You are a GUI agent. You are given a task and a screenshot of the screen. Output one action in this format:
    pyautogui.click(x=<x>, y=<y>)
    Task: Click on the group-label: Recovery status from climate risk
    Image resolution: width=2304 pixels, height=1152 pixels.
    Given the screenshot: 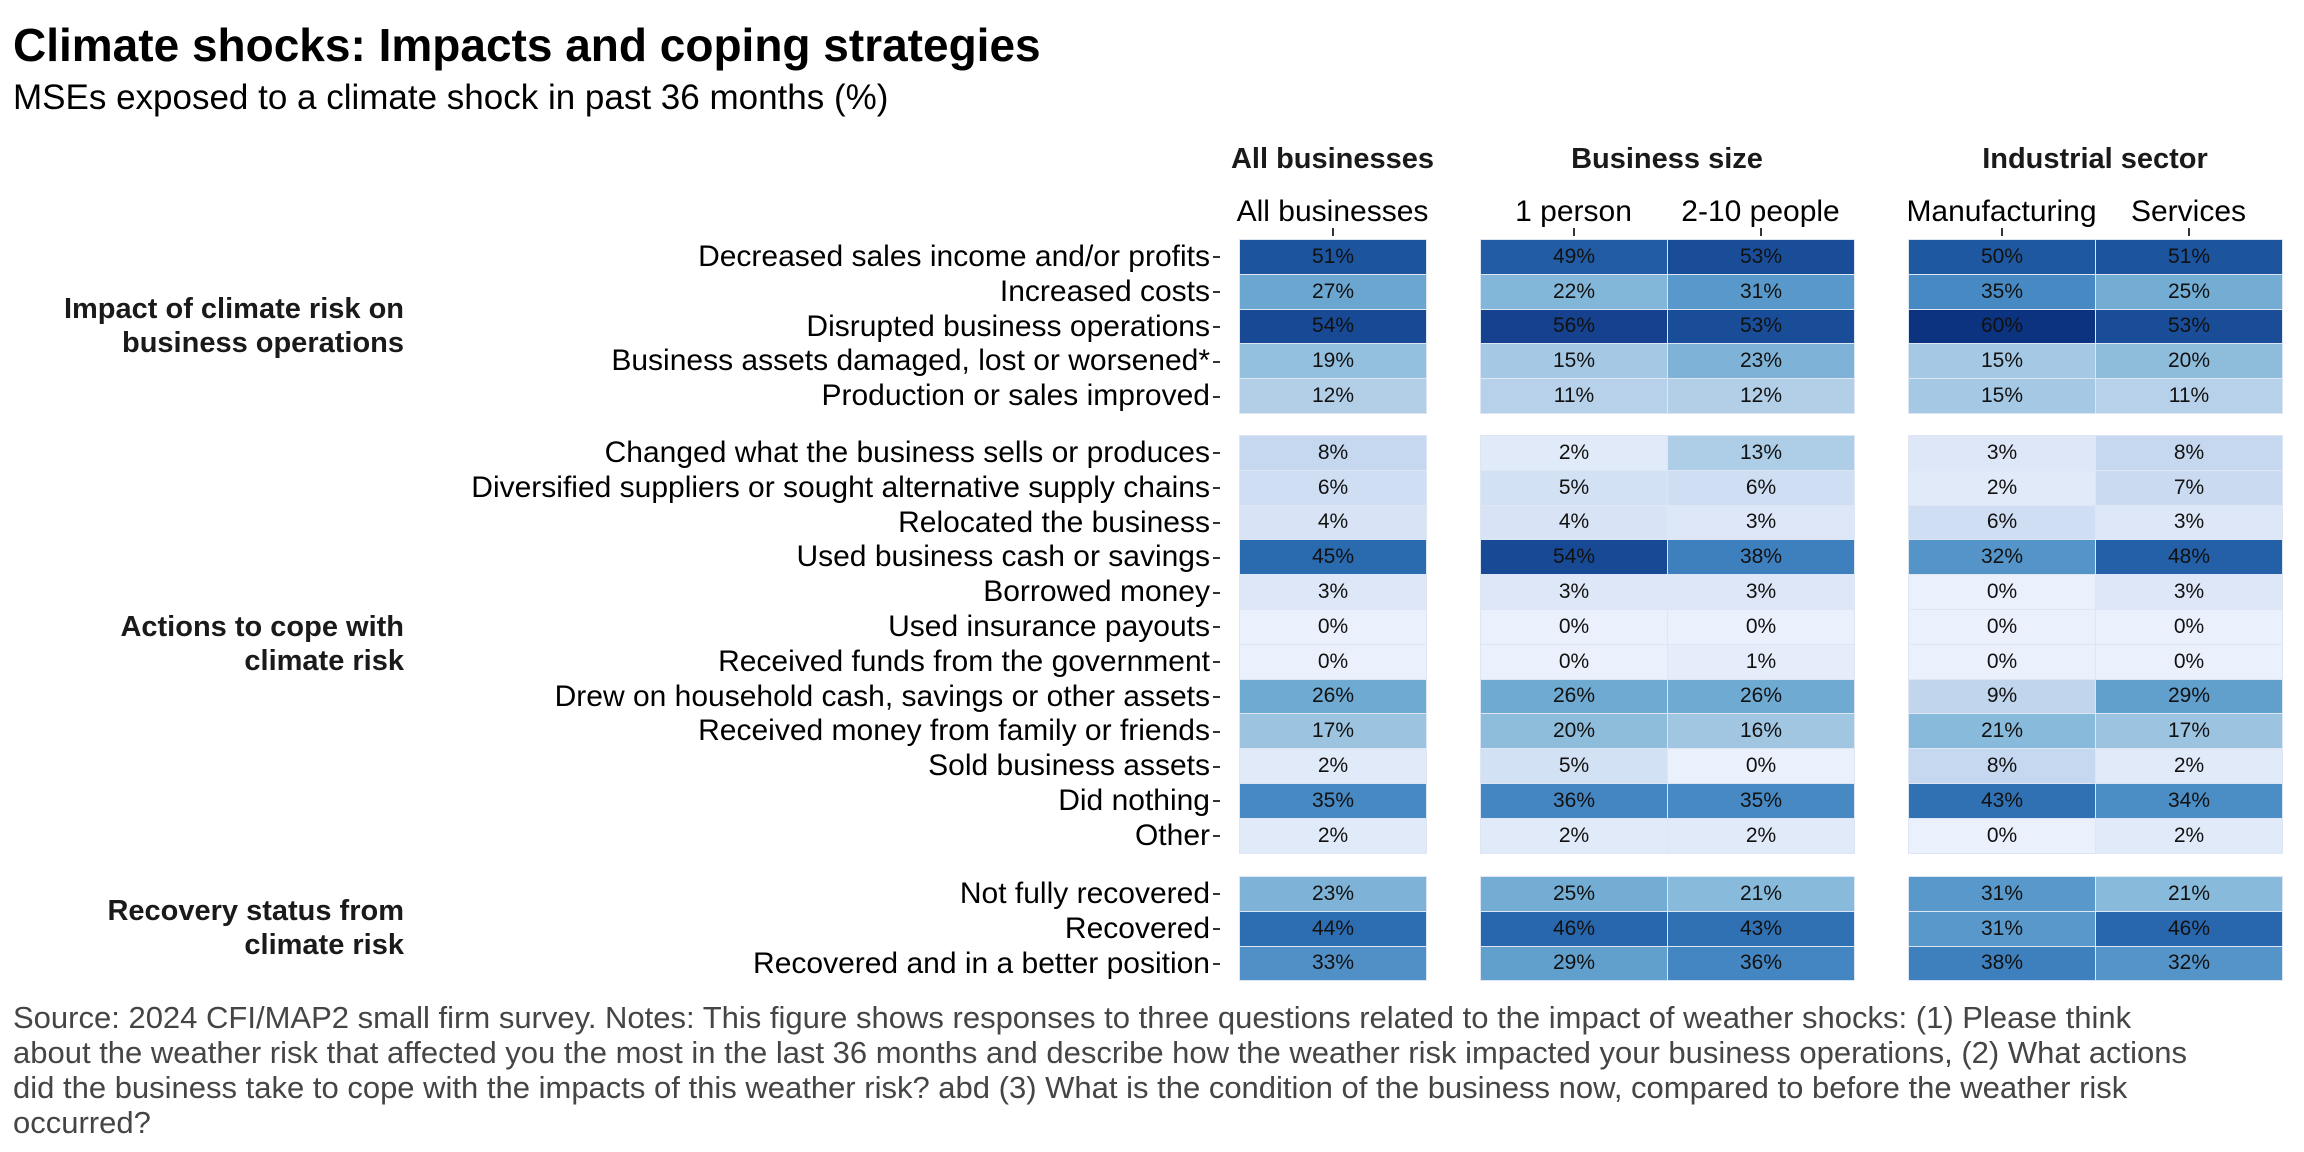 What is the action you would take?
    pyautogui.click(x=255, y=928)
    